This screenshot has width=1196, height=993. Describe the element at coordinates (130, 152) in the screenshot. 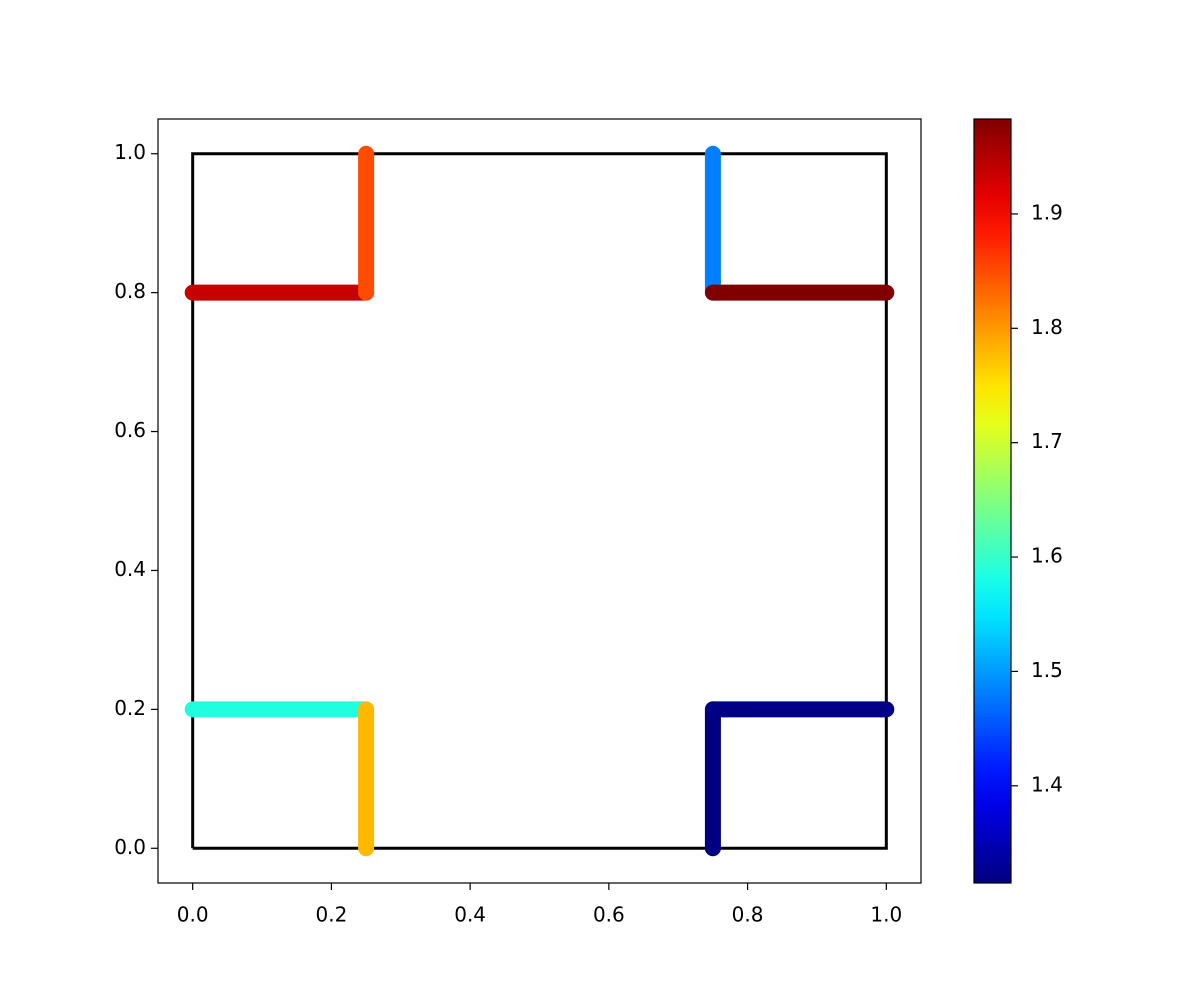

I see `y-tick-label: 1.0` at that location.